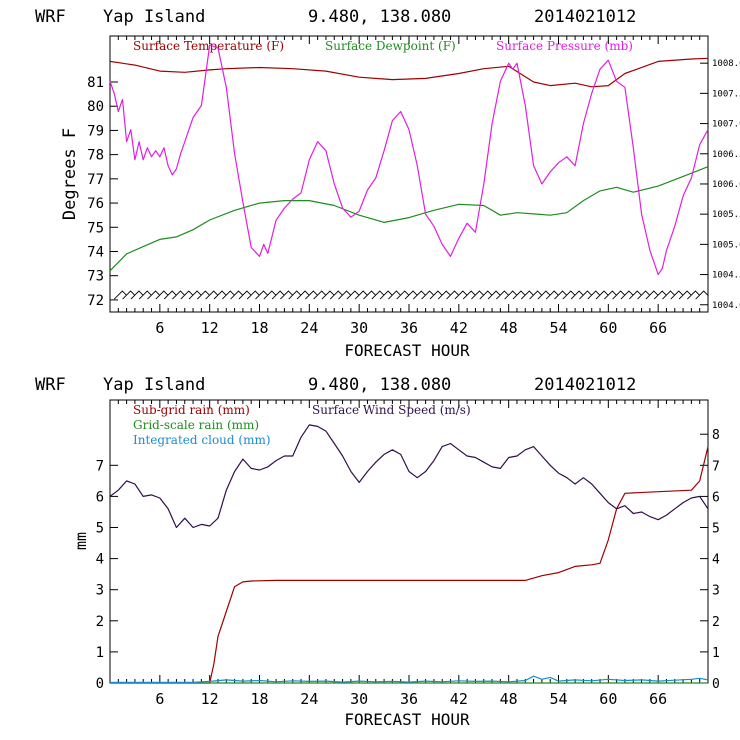  What do you see at coordinates (191, 410) in the screenshot?
I see `bottom-legend-subgrid: Sub-grid rain (mm)` at bounding box center [191, 410].